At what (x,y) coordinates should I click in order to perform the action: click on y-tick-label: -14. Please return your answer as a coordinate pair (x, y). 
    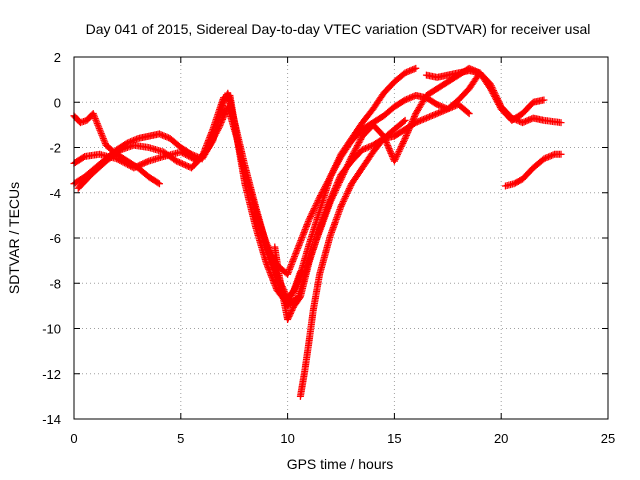
    Looking at the image, I should click on (51, 419).